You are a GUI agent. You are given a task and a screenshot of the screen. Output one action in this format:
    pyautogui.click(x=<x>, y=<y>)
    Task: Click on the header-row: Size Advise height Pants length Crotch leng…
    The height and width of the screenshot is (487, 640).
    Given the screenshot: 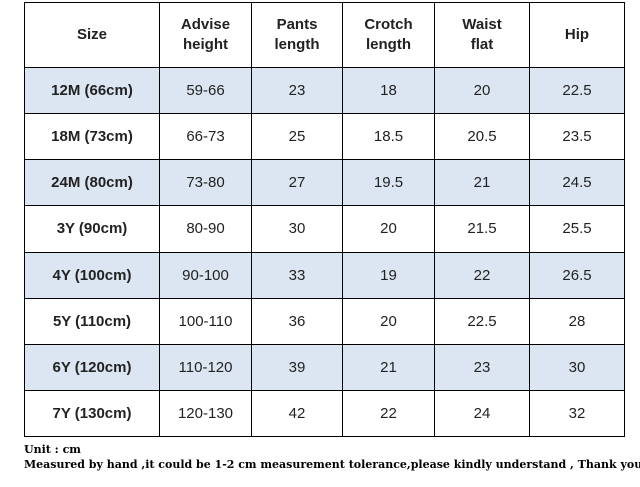 What is the action you would take?
    pyautogui.click(x=324, y=35)
    